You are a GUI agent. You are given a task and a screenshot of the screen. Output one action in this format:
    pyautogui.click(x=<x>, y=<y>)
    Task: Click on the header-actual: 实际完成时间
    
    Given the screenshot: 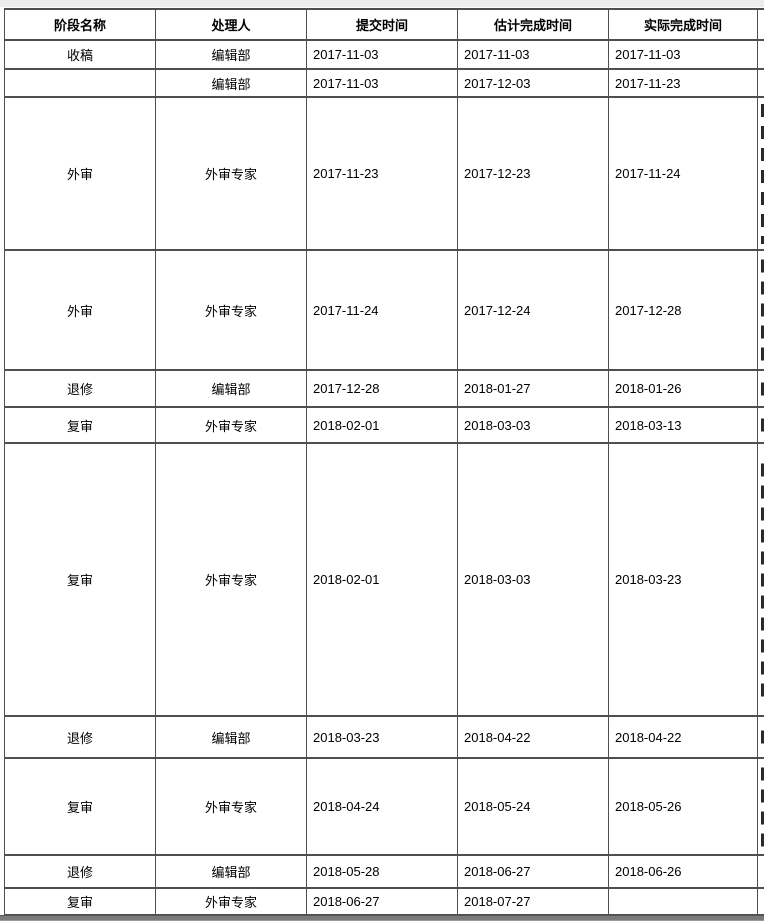 What is the action you would take?
    pyautogui.click(x=683, y=24)
    